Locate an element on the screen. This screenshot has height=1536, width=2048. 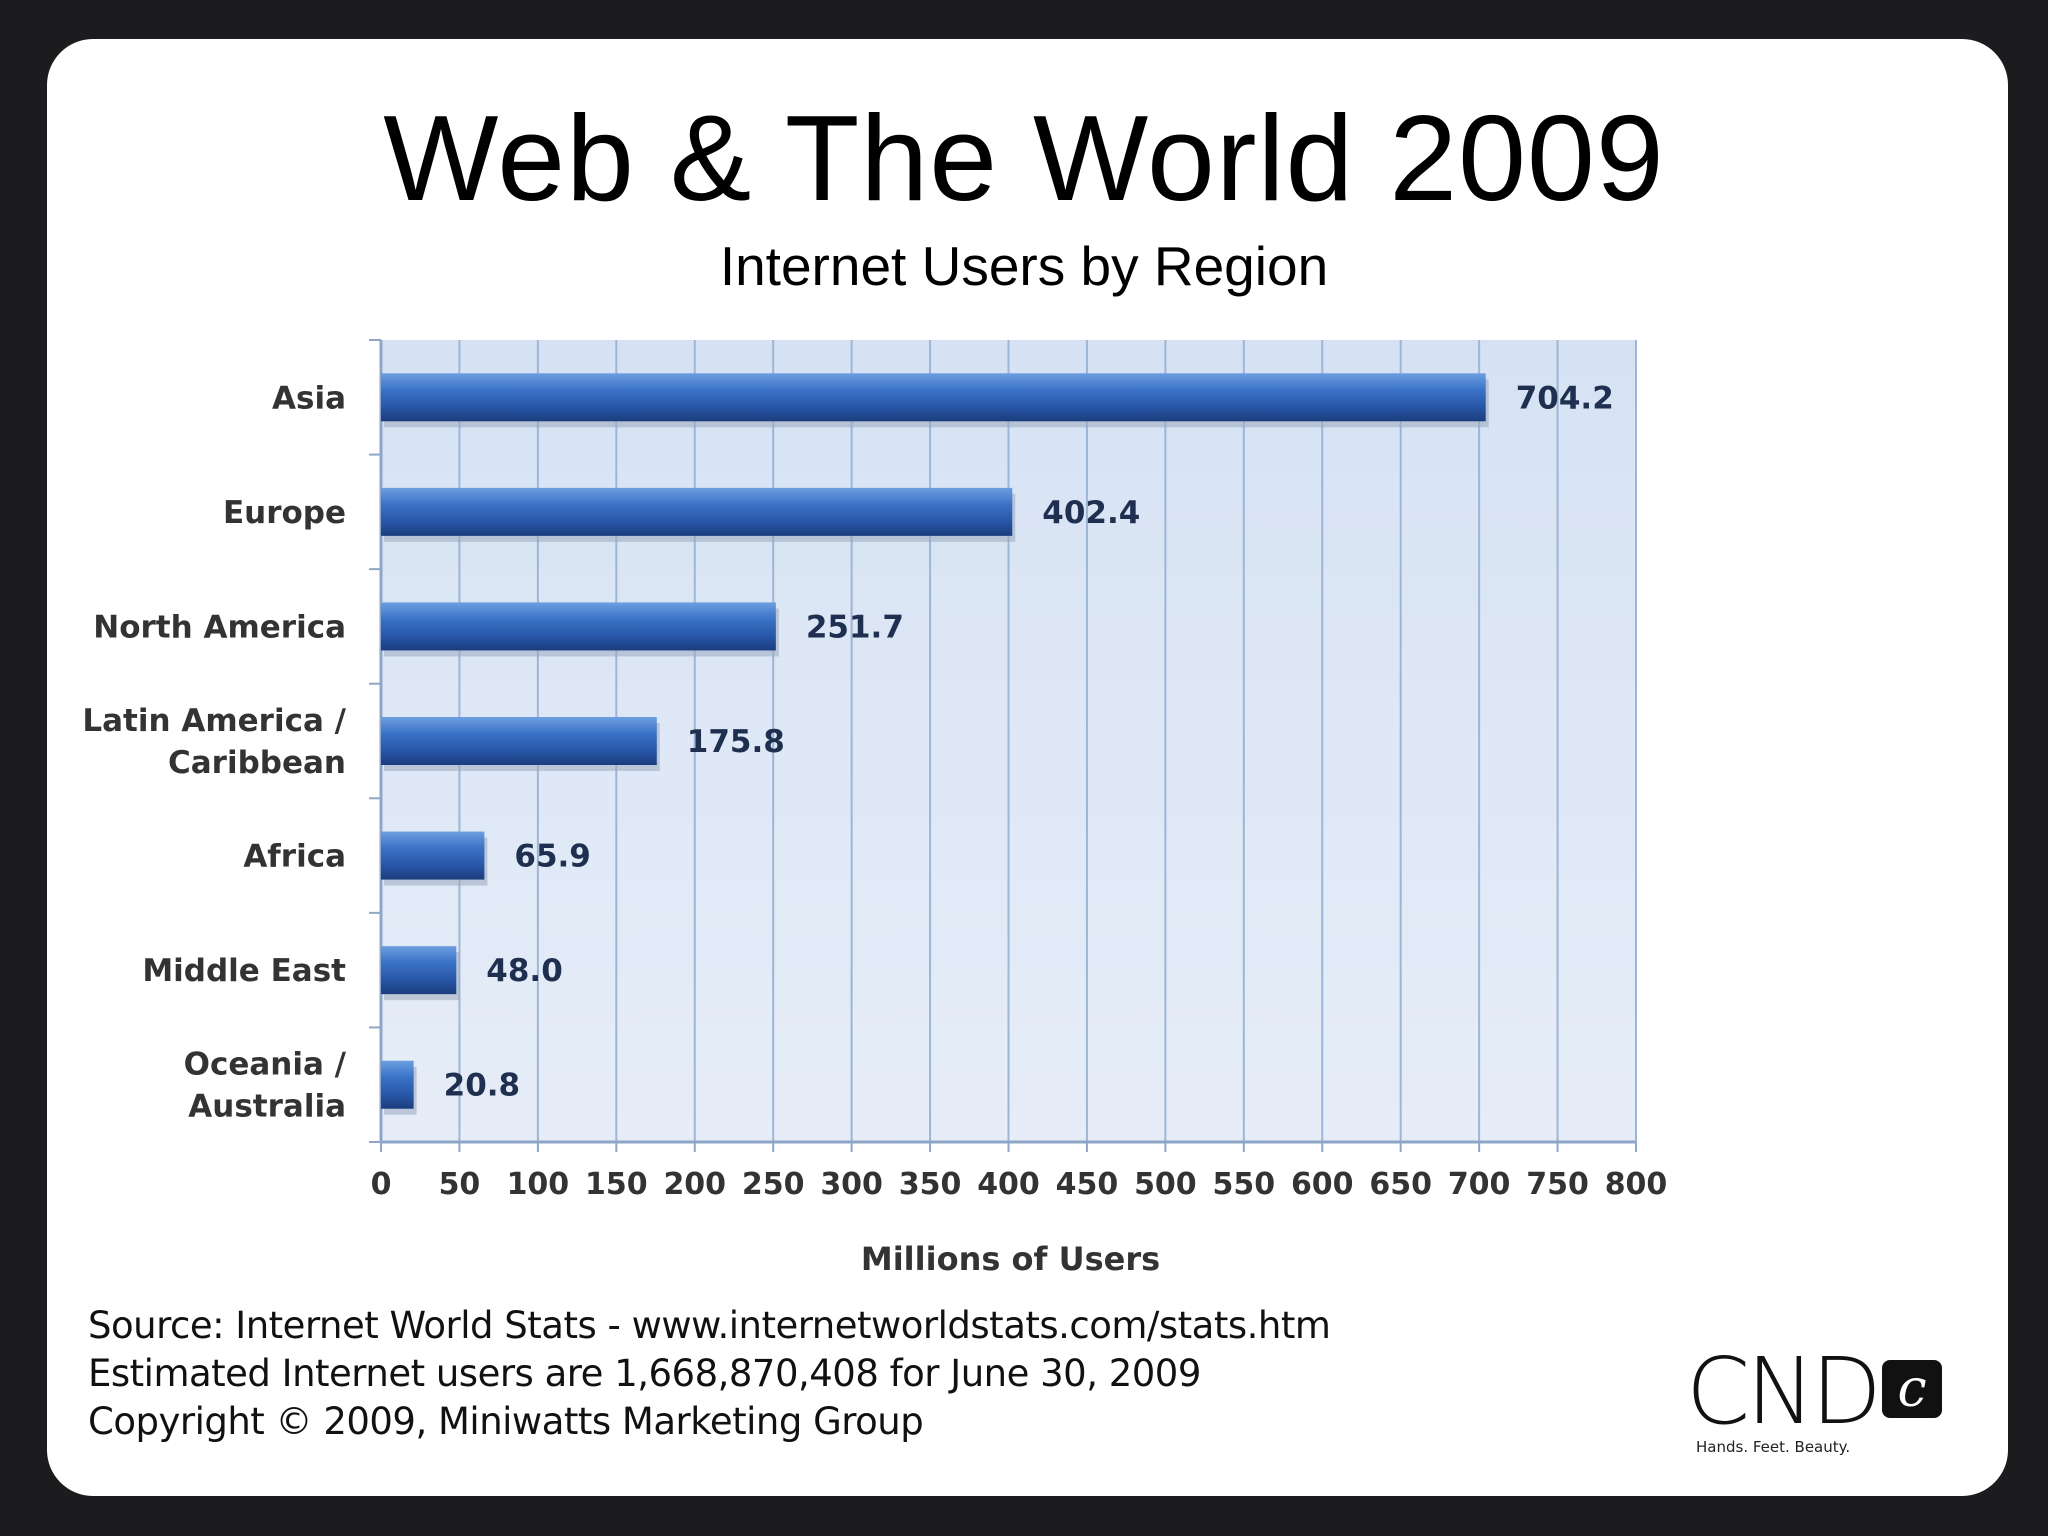
value-label: 704.2 is located at coordinates (1565, 398).